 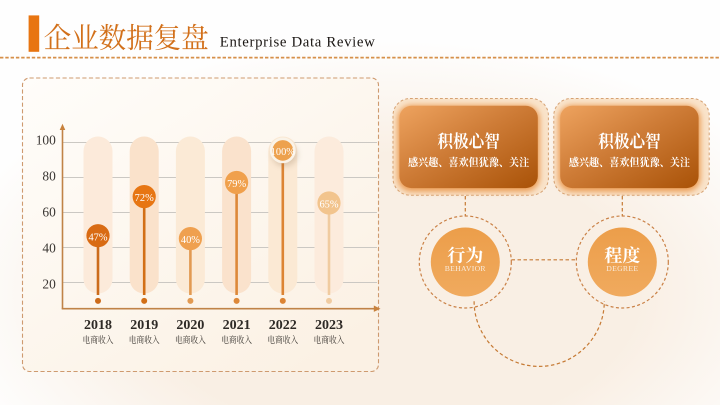 What do you see at coordinates (328, 205) in the screenshot?
I see `svg-text: 65%` at bounding box center [328, 205].